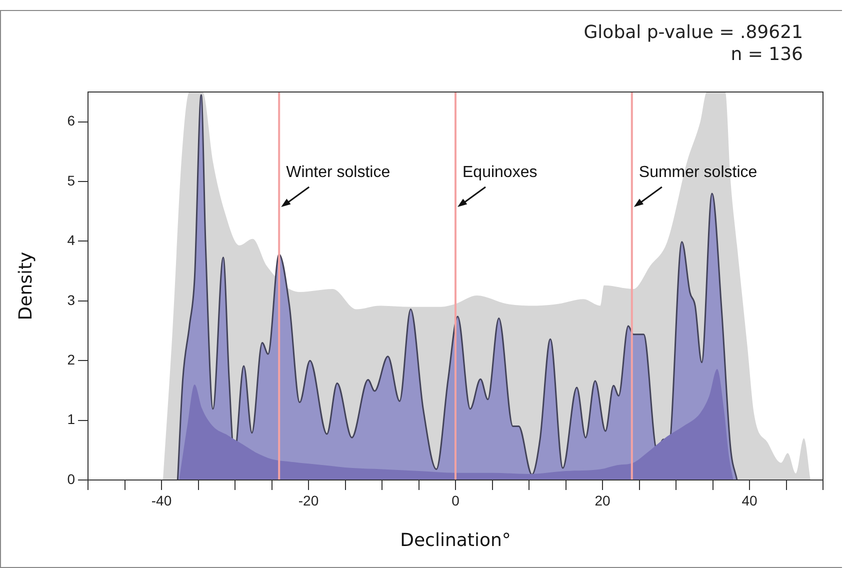  I want to click on y-tick-label: 6, so click(71, 120).